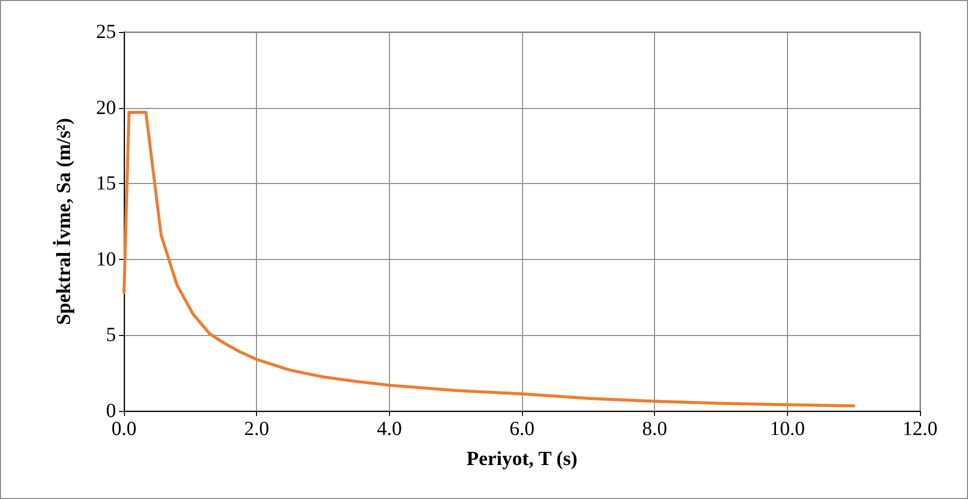 Image resolution: width=968 pixels, height=499 pixels. I want to click on x-axis-title: Periyot, T (s), so click(522, 459).